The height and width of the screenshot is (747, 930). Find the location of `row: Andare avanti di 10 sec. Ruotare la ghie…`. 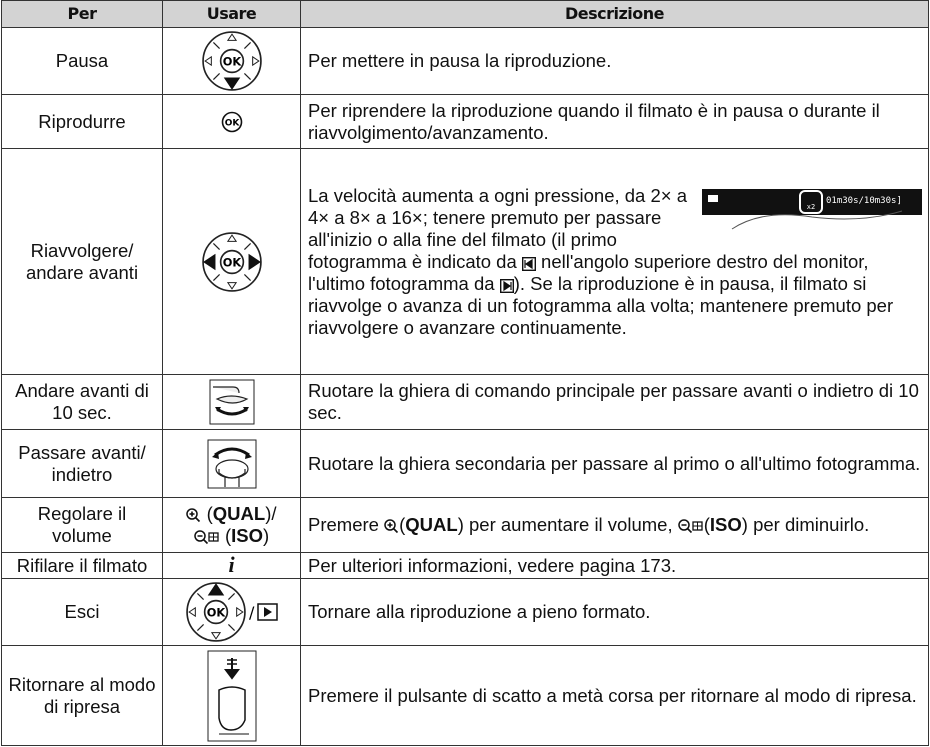

row: Andare avanti di 10 sec. Ruotare la ghie… is located at coordinates (465, 402).